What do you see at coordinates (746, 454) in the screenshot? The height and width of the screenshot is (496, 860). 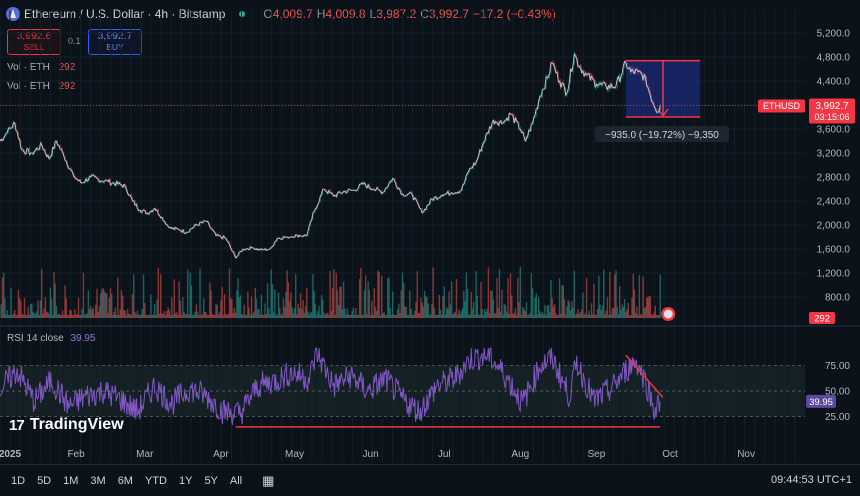 I see `time-tick-label: Nov` at bounding box center [746, 454].